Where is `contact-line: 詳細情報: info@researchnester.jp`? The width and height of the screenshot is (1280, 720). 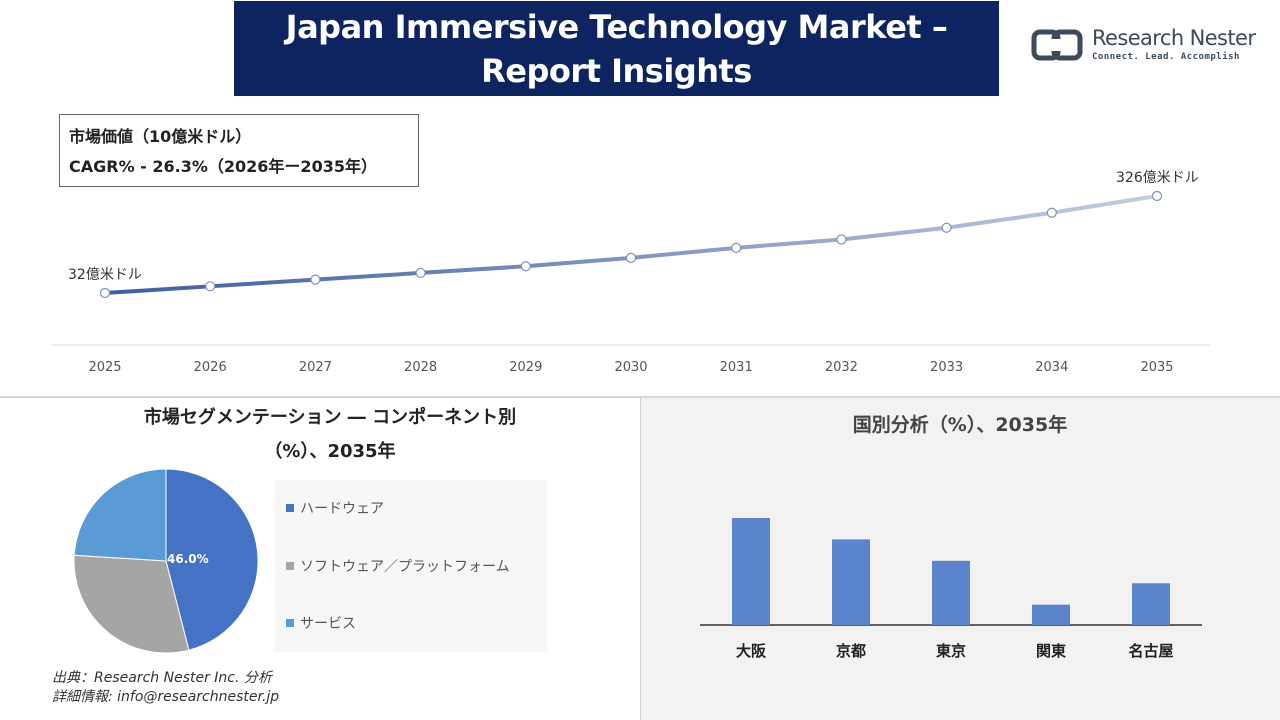
contact-line: 詳細情報: info@researchnester.jp is located at coordinates (166, 697).